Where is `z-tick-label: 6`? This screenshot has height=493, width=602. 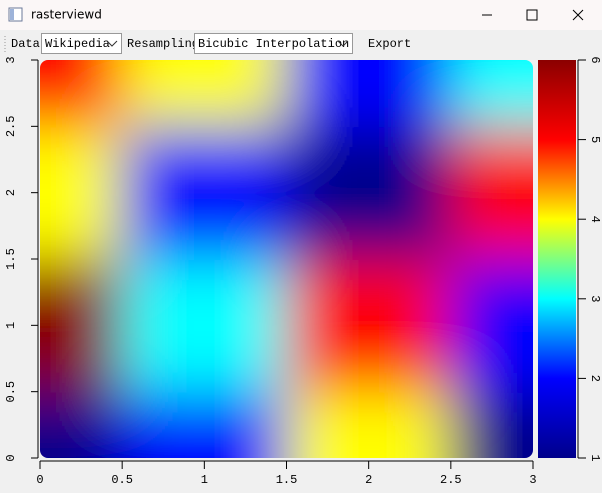
z-tick-label: 6 is located at coordinates (595, 59).